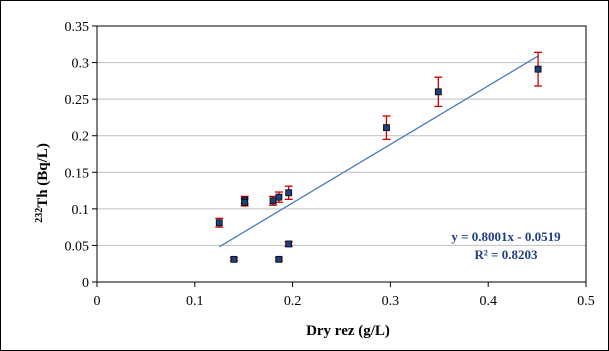 Image resolution: width=609 pixels, height=351 pixels. Describe the element at coordinates (586, 301) in the screenshot. I see `x-tick-label: 0.5` at that location.